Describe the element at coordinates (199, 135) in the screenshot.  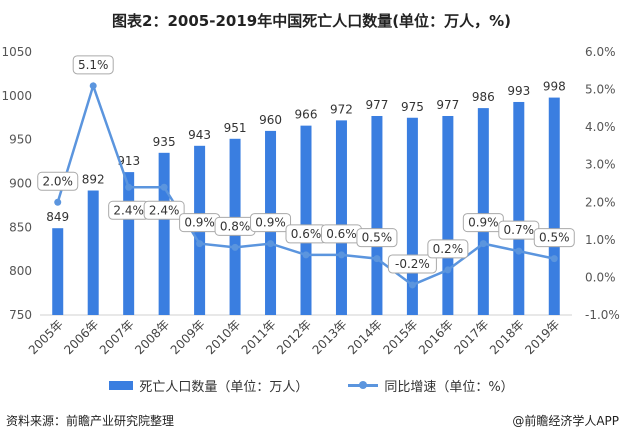
I see `bar-value-label: 943` at that location.